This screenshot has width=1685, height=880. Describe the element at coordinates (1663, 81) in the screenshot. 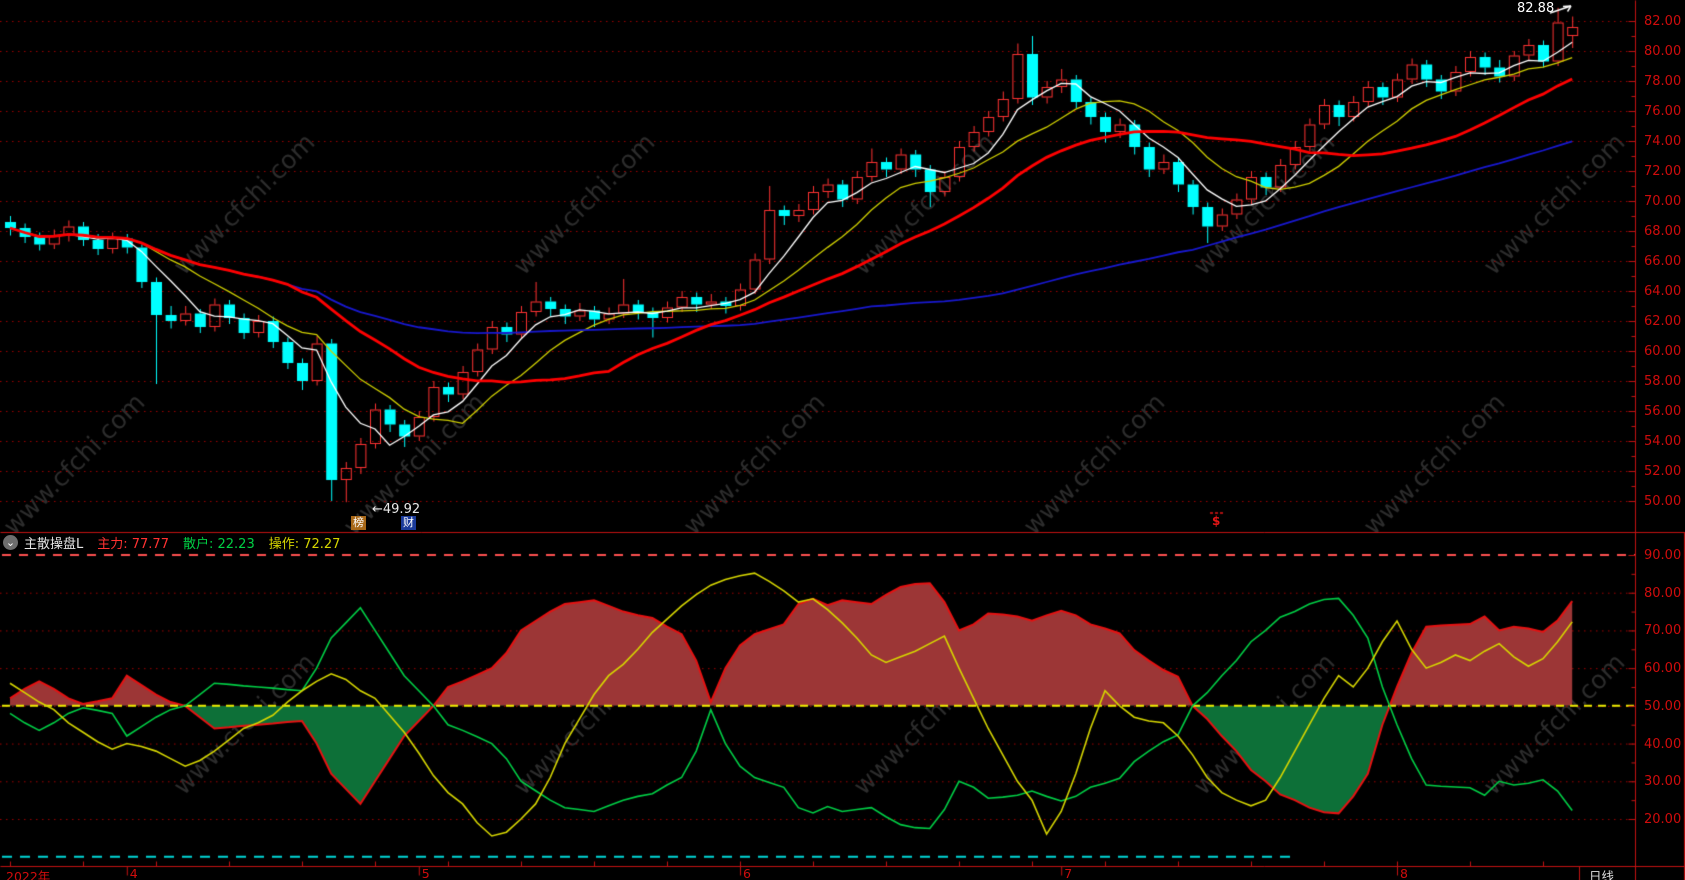

I see `price-axis-label: 78.00` at that location.